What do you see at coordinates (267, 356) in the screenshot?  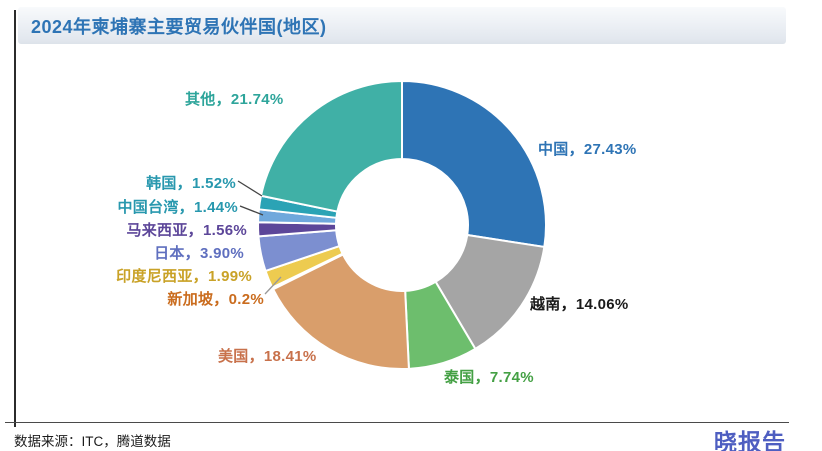 I see `slice-label-美国: 美国，18.41%` at bounding box center [267, 356].